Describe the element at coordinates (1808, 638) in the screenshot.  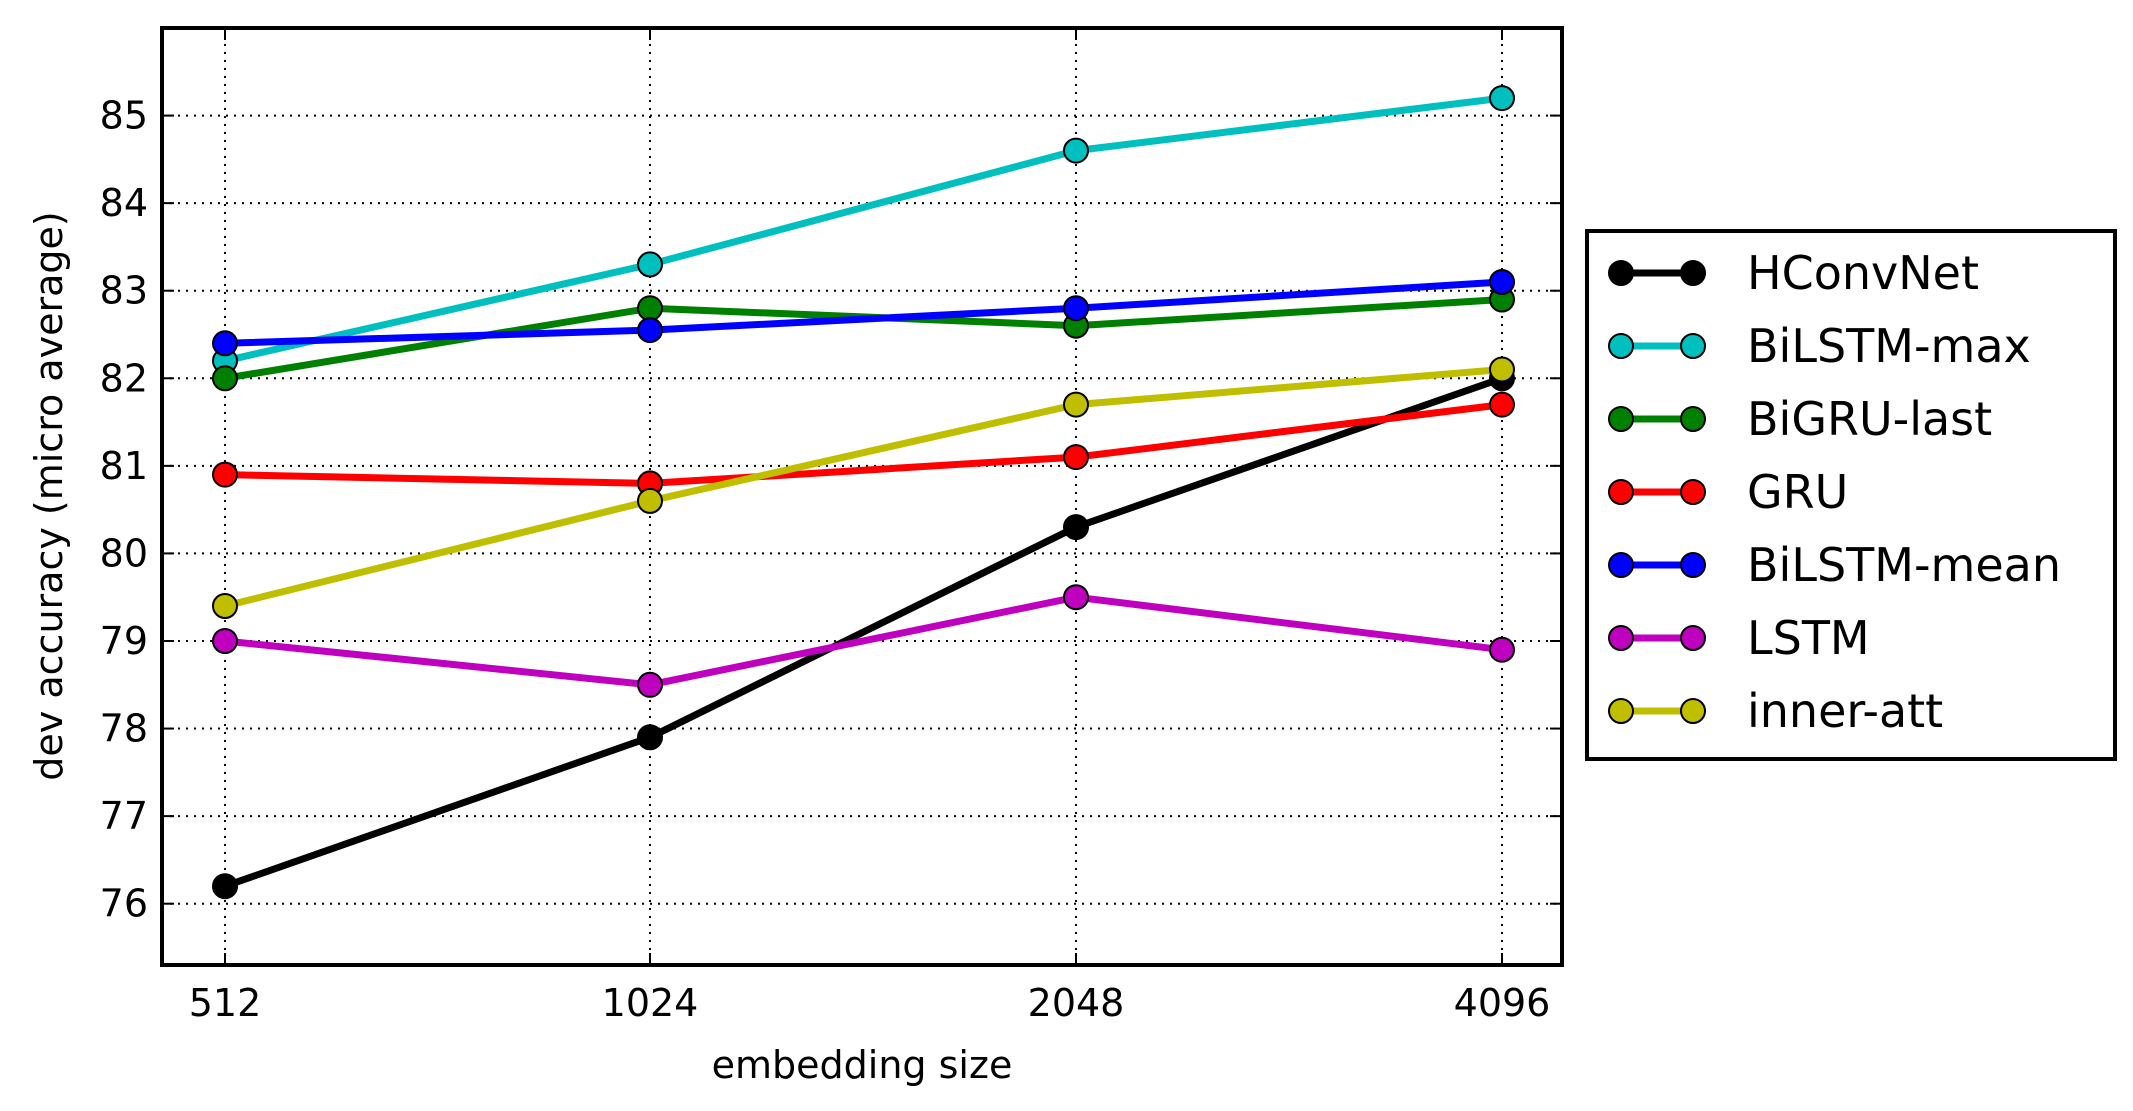
I see `legend-label: LSTM` at that location.